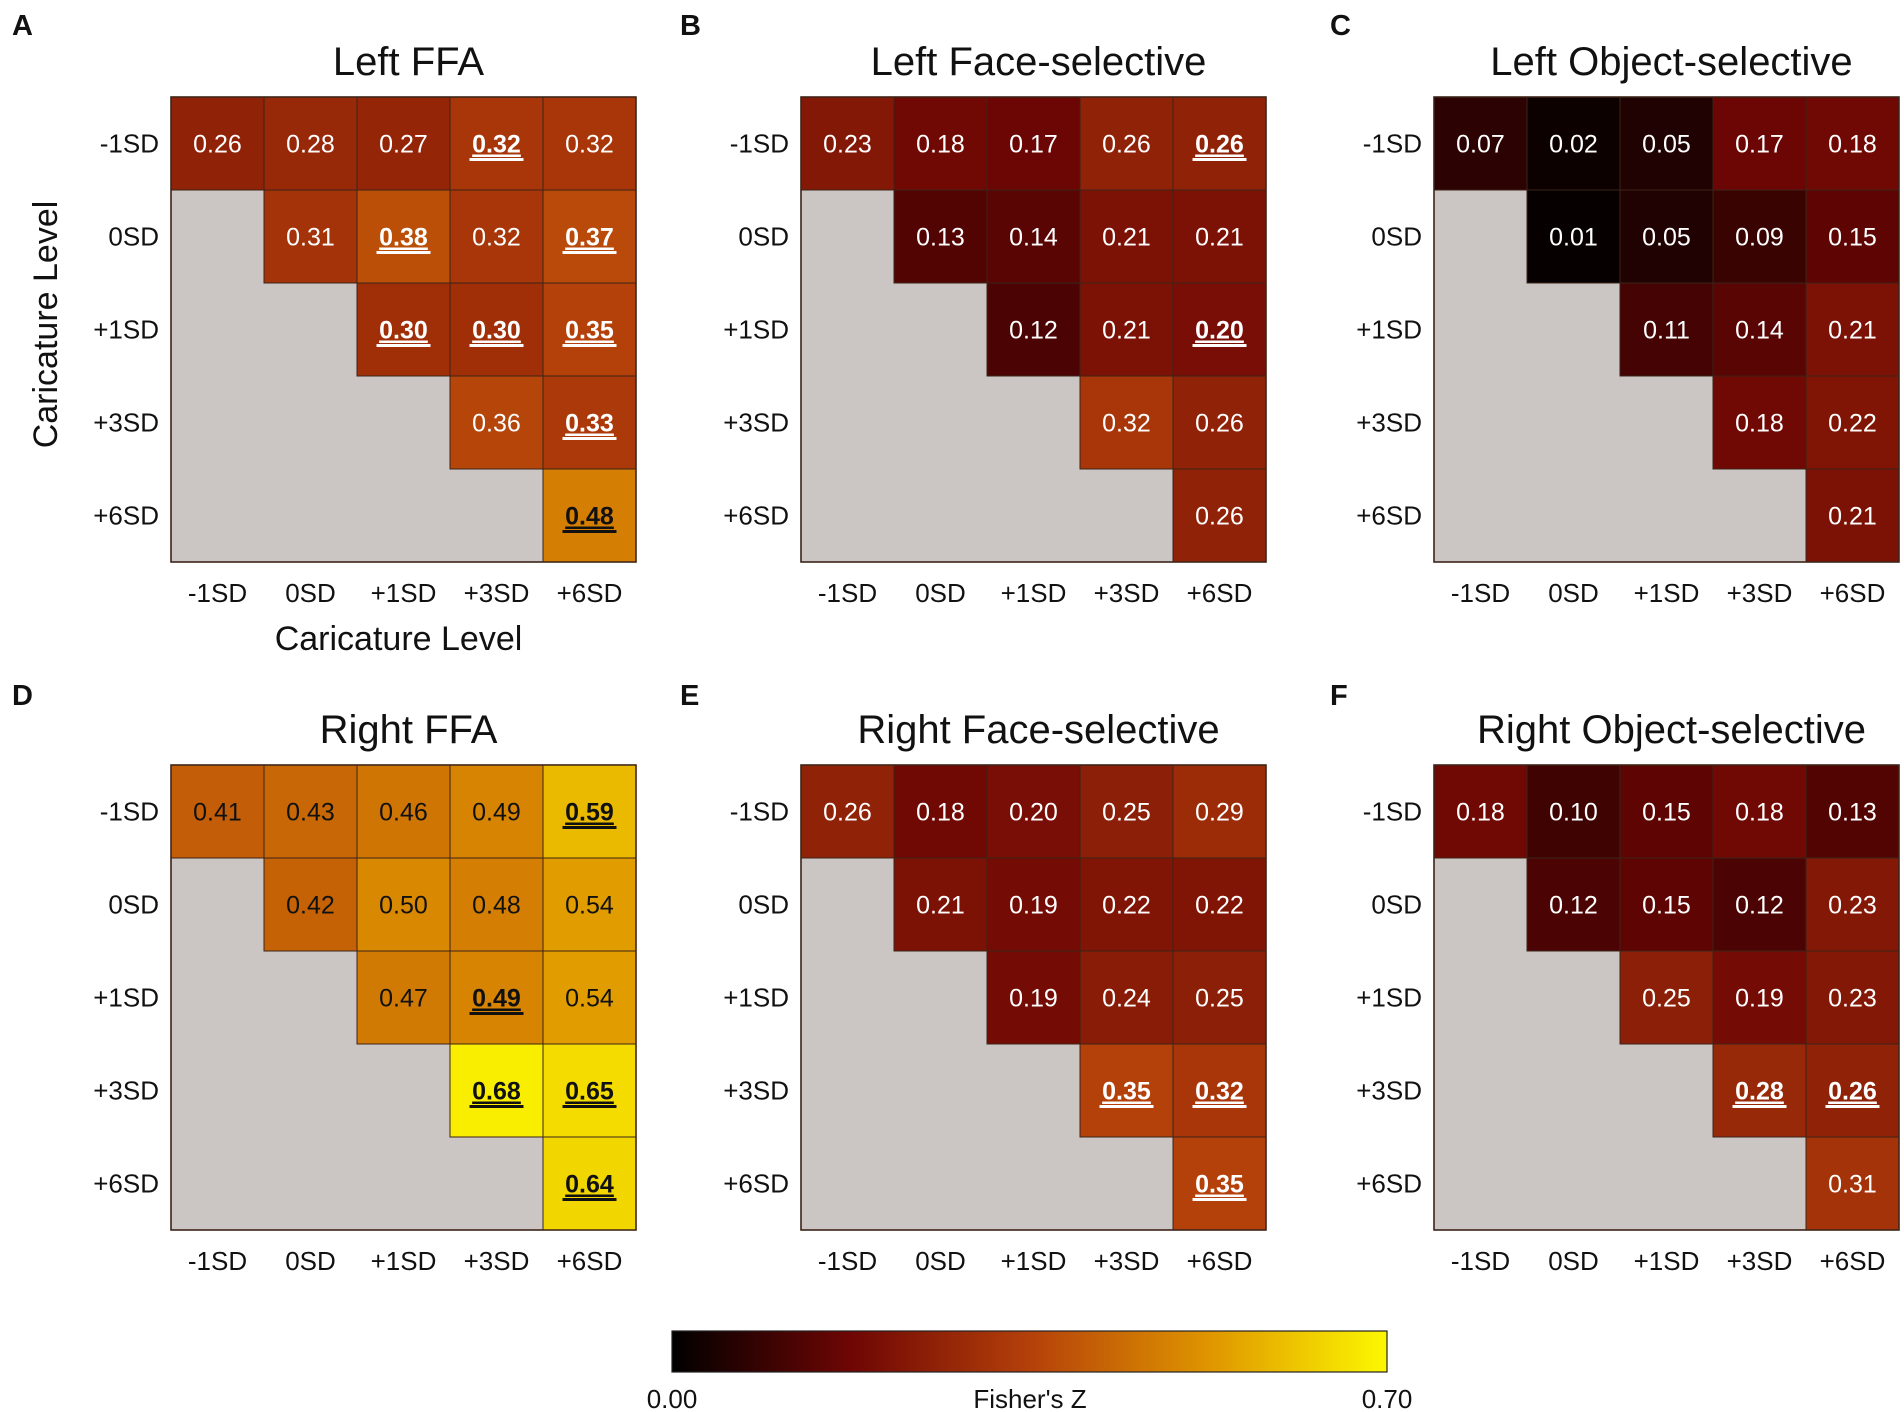 The image size is (1904, 1412). What do you see at coordinates (1387, 1398) in the screenshot?
I see `colorbar-max-label: 0.70` at bounding box center [1387, 1398].